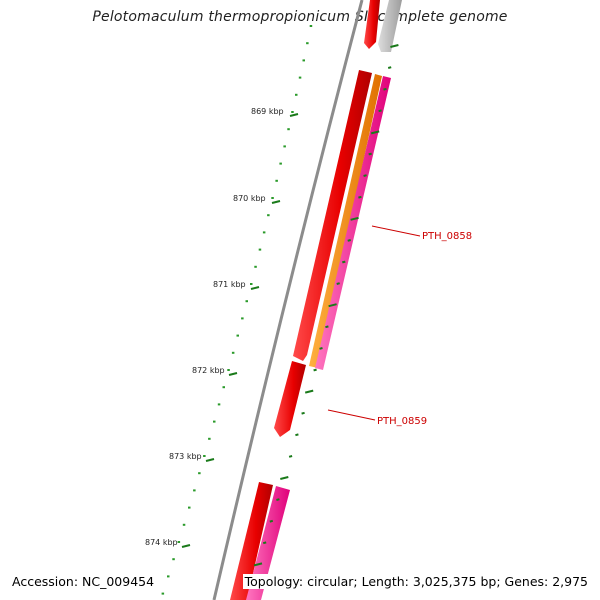 This screenshot has width=600, height=600. Describe the element at coordinates (399, 326) in the screenshot. I see `gene-labels: PTH_0858 PTH_0859` at that location.